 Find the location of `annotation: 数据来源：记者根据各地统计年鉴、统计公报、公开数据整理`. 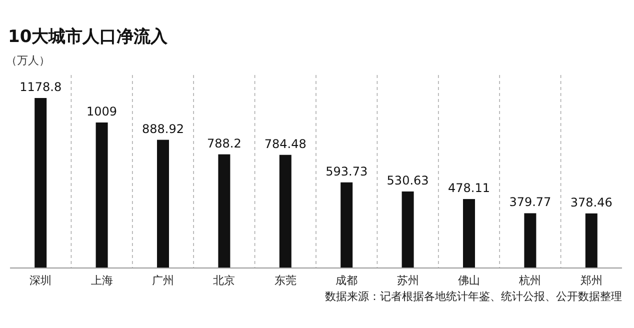

annotation: 数据来源：记者根据各地统计年鉴、统计公报、公开数据整理 is located at coordinates (473, 296).